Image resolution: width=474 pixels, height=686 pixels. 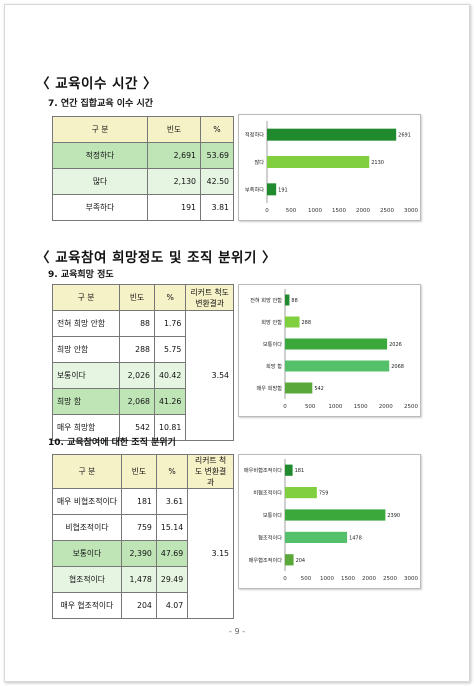 What do you see at coordinates (143, 401) in the screenshot?
I see `table-row: 희망 함 2,068 41.26` at bounding box center [143, 401].